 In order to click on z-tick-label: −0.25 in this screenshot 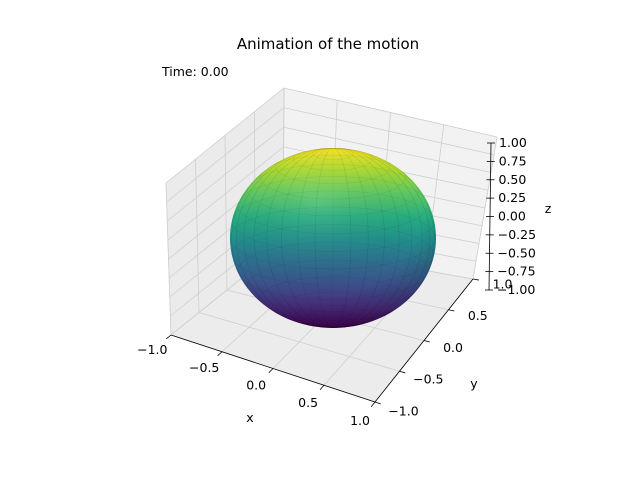, I will do `click(517, 234)`.